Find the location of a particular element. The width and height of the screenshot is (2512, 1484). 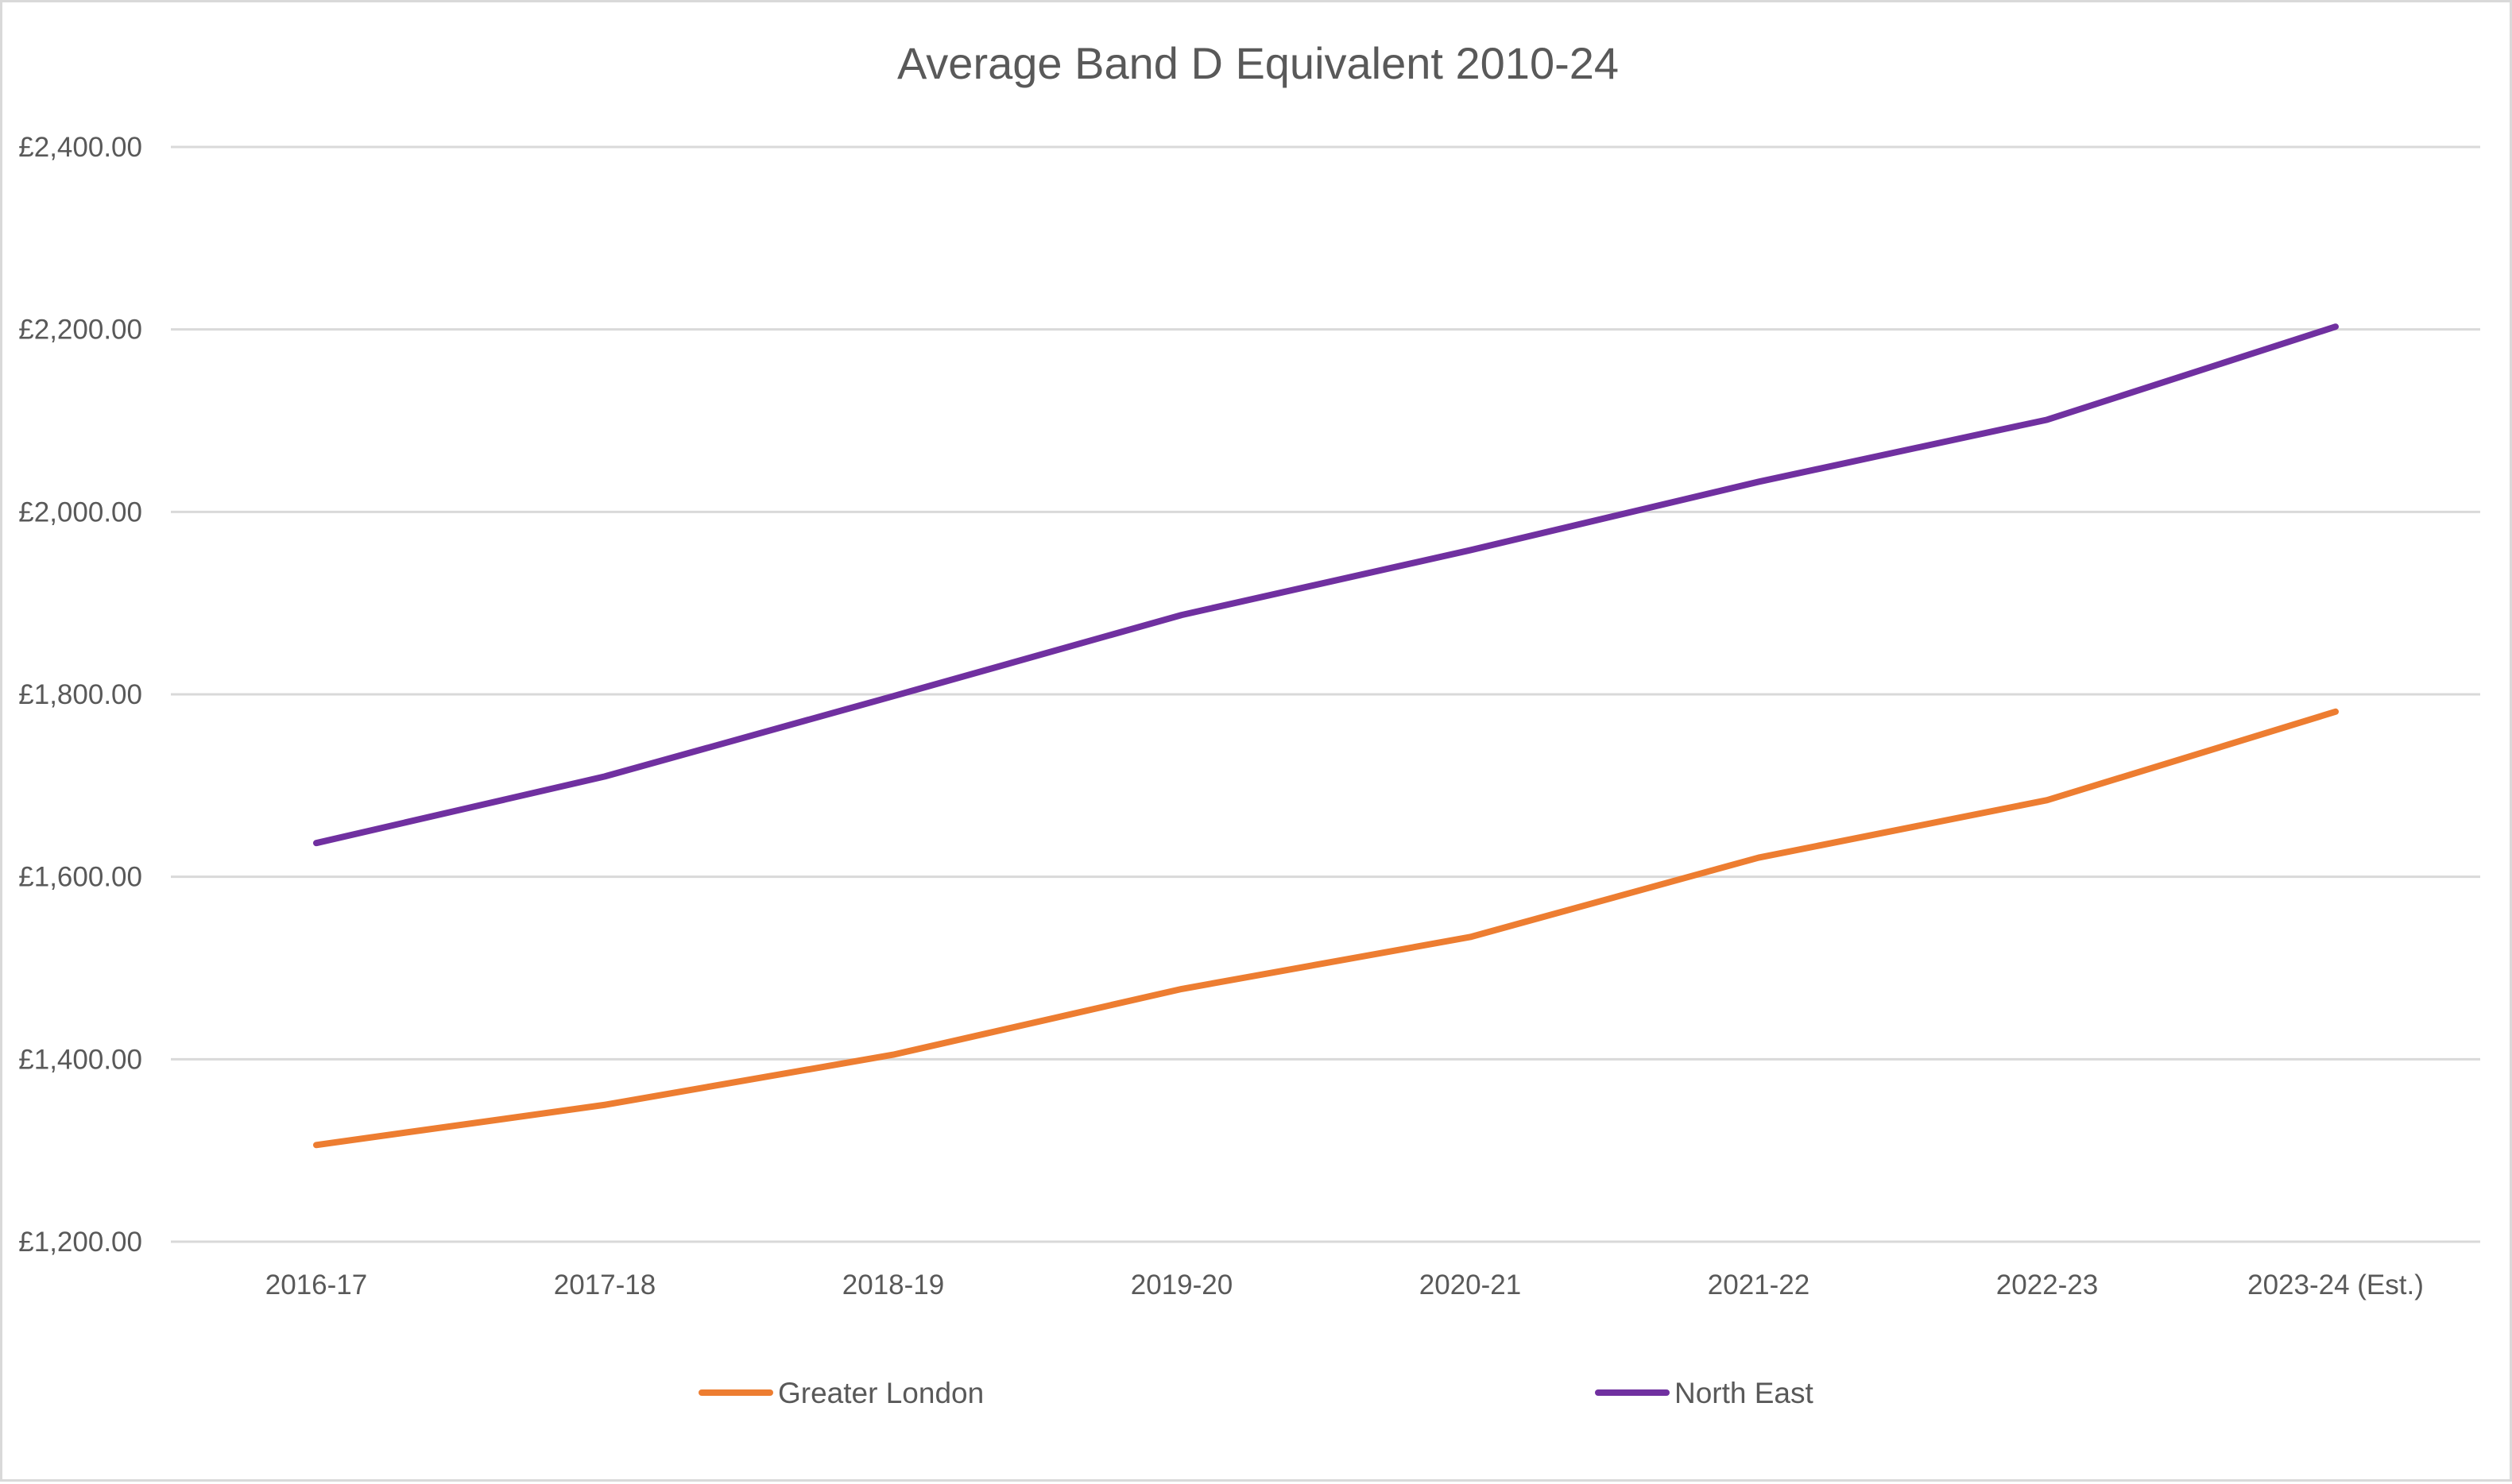

y-tick-label: £1,200.00 is located at coordinates (80, 1242).